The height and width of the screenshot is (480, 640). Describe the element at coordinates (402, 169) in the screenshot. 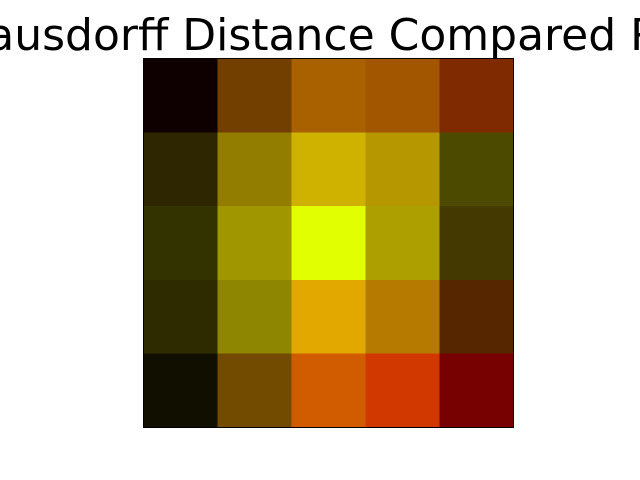

I see `heatmap-cell-r1-c3` at that location.